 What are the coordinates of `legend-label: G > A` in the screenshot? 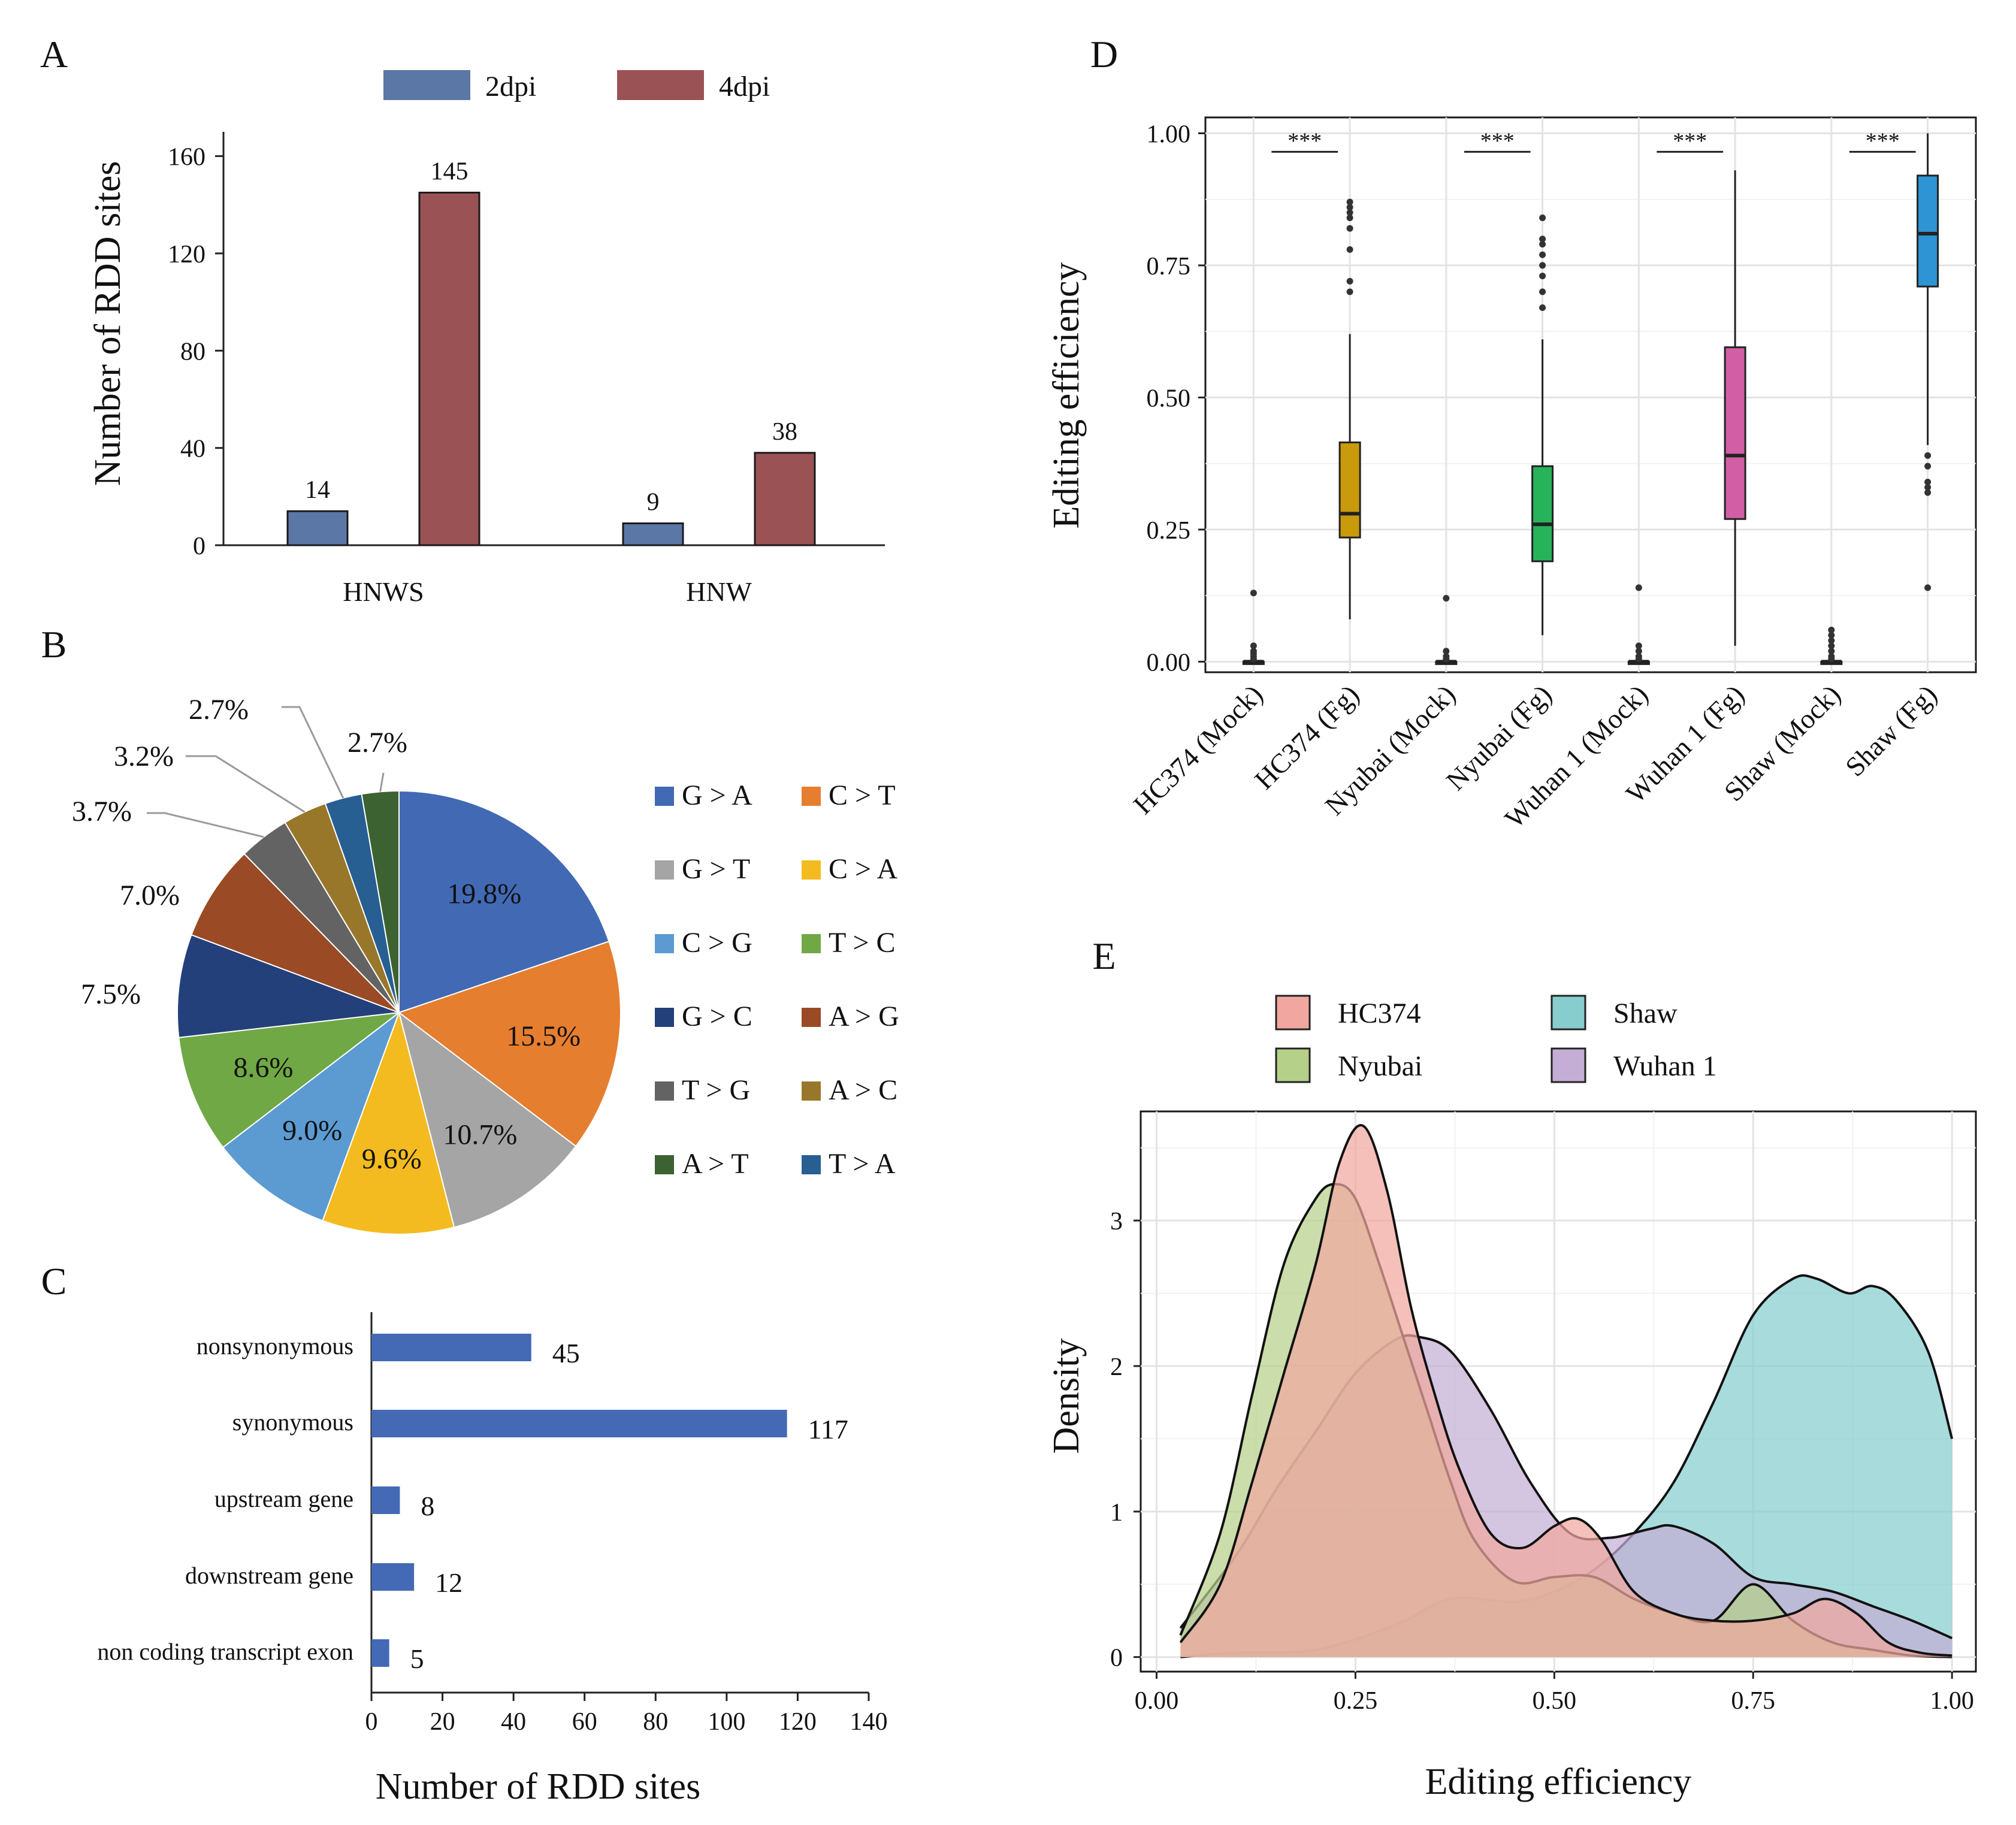 It's located at (717, 795).